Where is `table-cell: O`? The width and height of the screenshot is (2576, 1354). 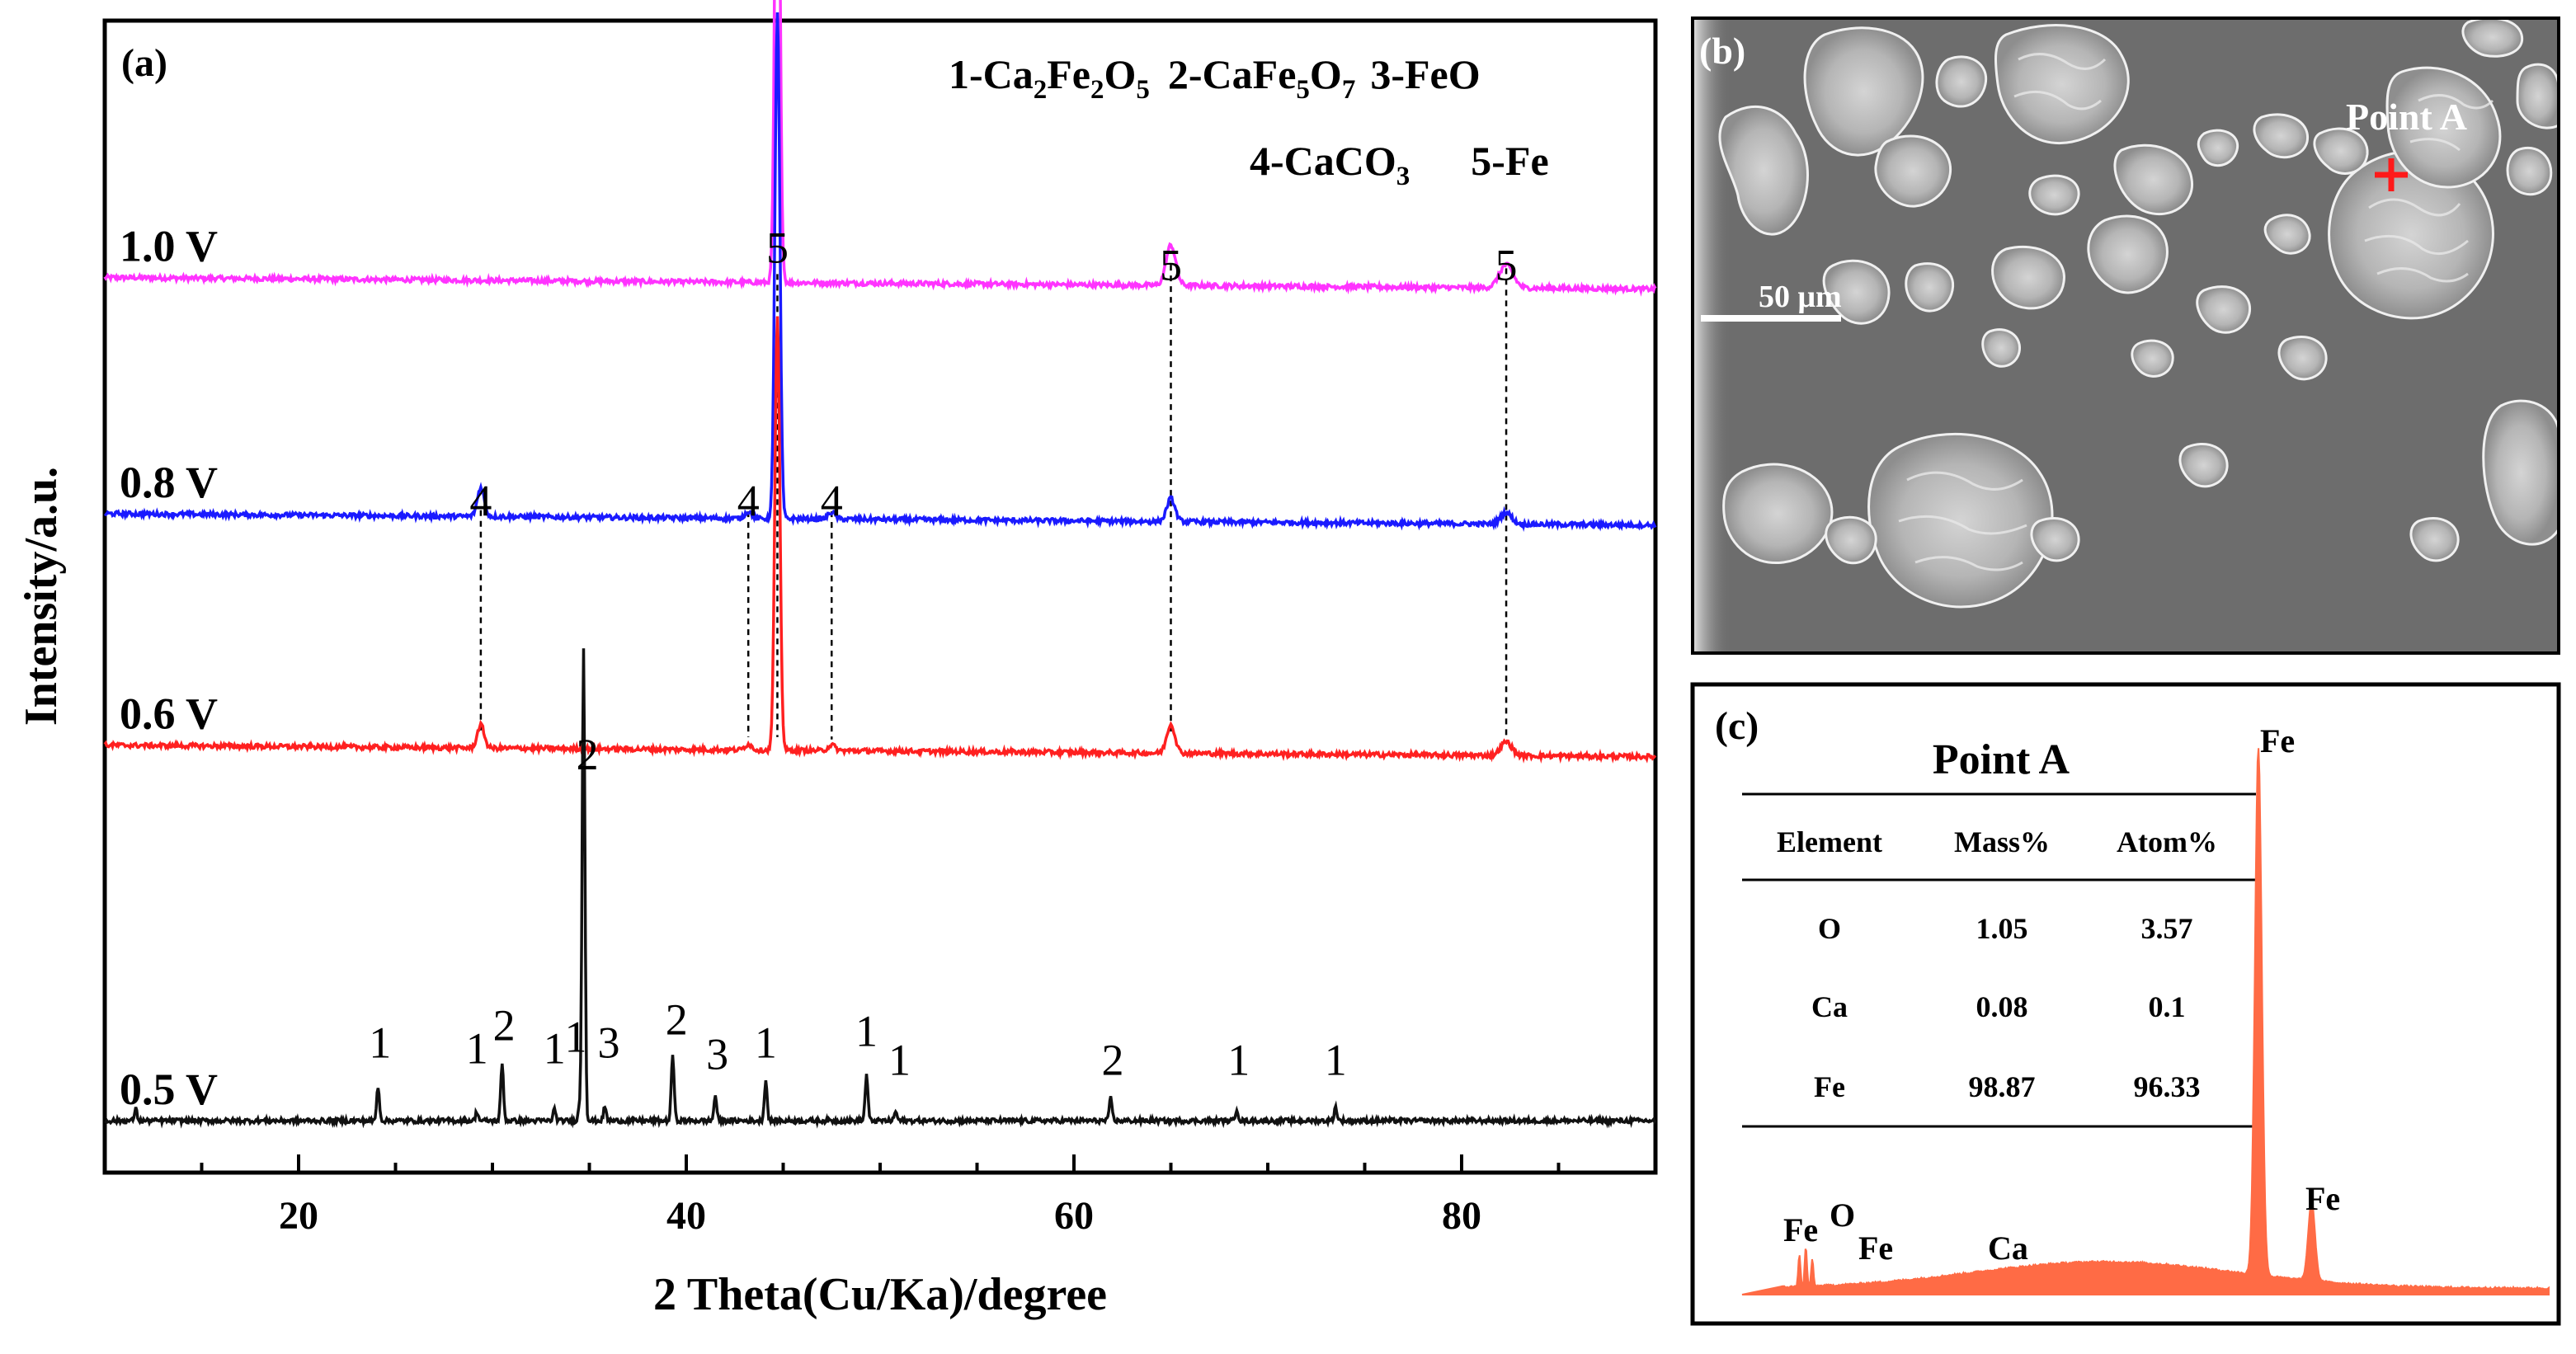 table-cell: O is located at coordinates (1829, 928).